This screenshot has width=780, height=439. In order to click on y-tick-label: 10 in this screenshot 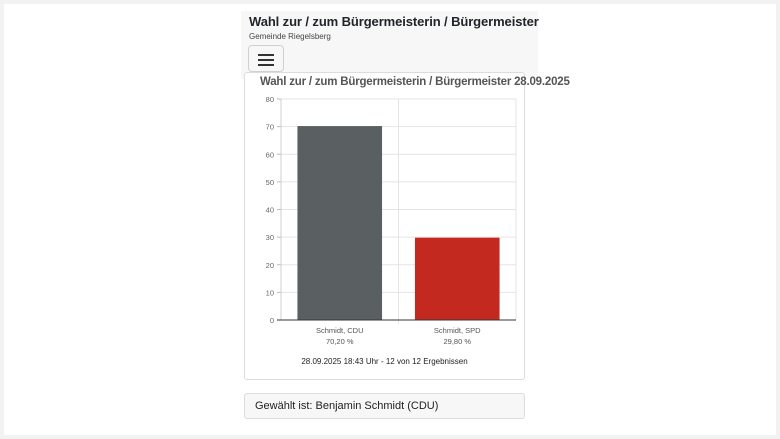, I will do `click(270, 292)`.